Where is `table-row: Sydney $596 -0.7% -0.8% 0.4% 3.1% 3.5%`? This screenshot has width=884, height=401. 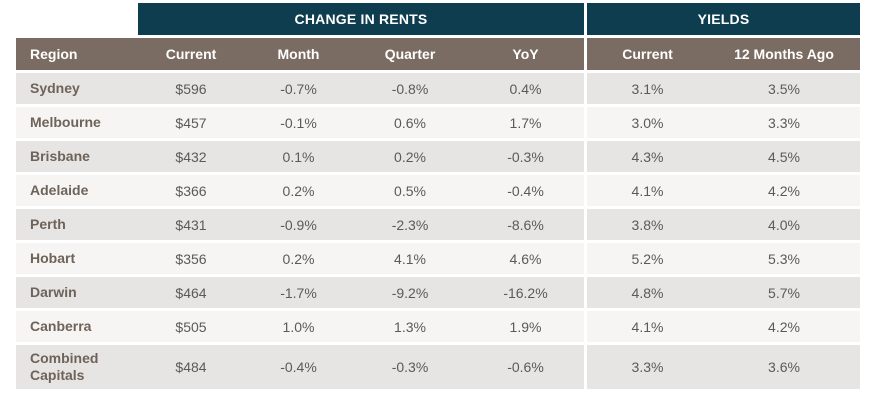
table-row: Sydney $596 -0.7% -0.8% 0.4% 3.1% 3.5% is located at coordinates (438, 89).